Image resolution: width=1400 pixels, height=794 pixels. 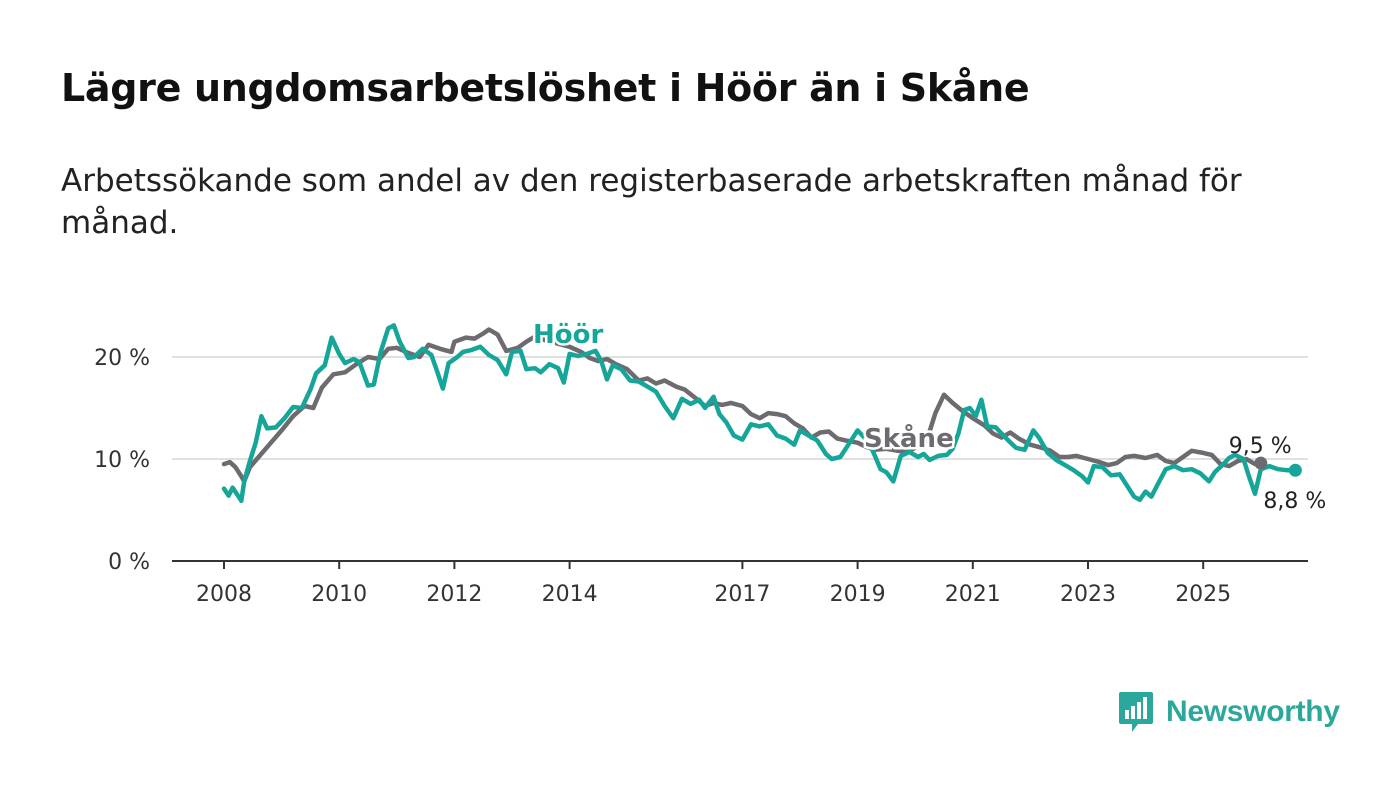 I want to click on end-point-höör, so click(x=1295, y=470).